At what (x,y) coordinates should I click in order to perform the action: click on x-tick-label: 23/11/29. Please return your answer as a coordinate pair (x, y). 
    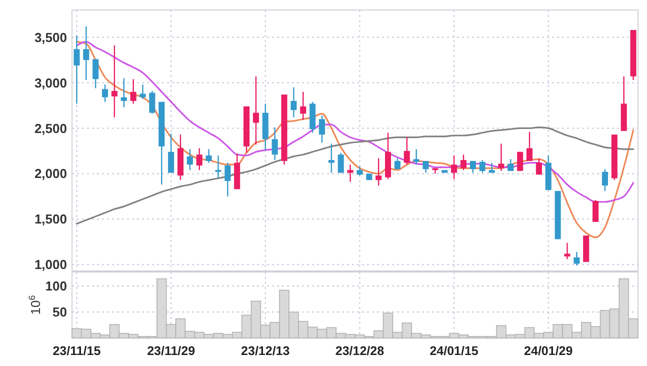
    Looking at the image, I should click on (171, 351).